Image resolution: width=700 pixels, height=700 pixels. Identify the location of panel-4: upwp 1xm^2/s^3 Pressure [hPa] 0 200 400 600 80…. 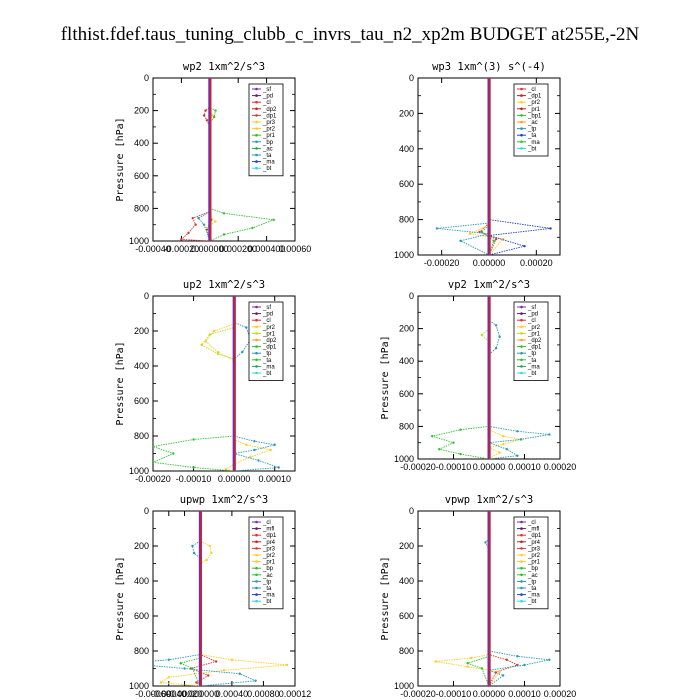
(213, 596).